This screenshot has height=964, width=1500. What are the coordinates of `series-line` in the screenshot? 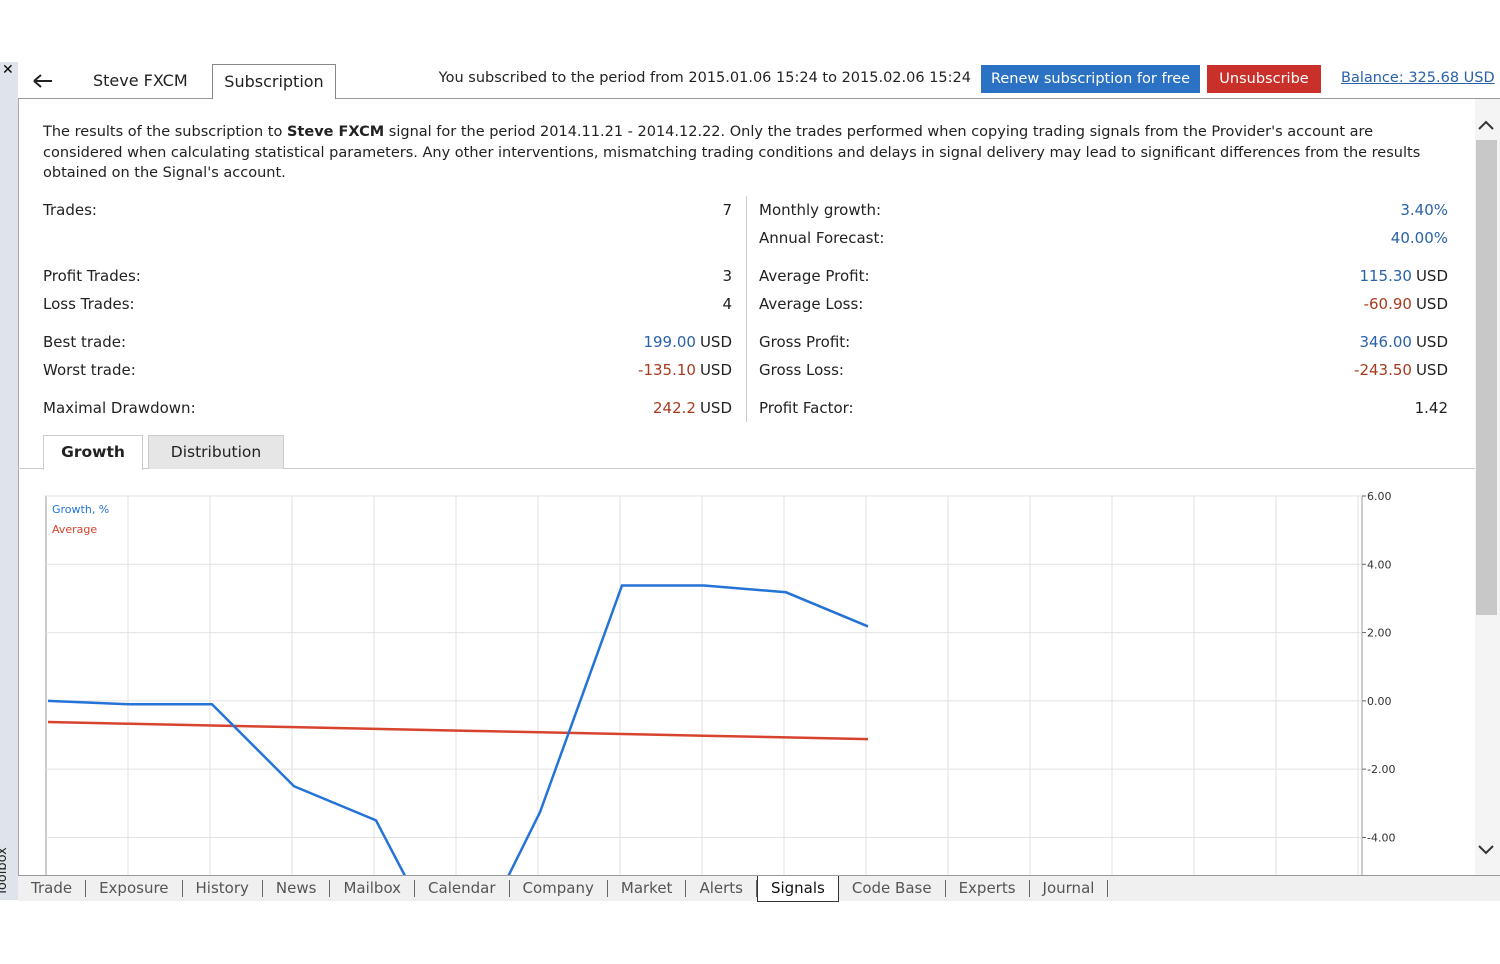 It's located at (458, 730).